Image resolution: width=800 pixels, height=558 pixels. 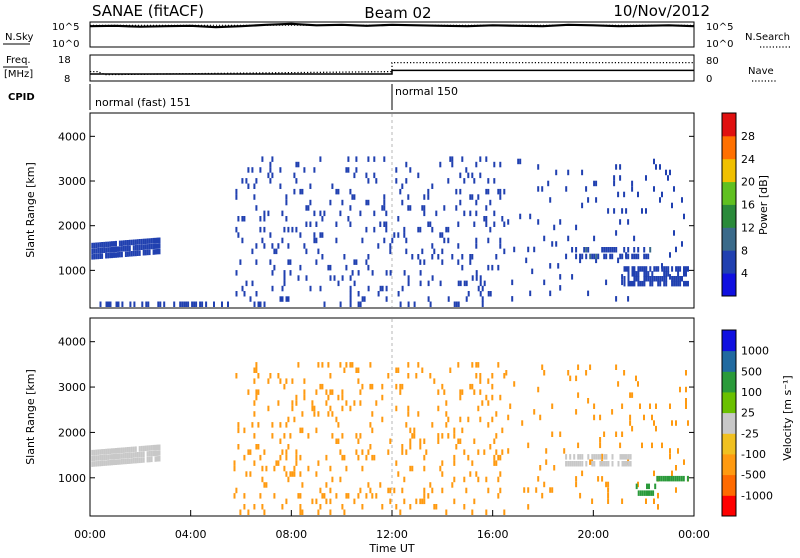 What do you see at coordinates (392, 68) in the screenshot?
I see `nave-line` at bounding box center [392, 68].